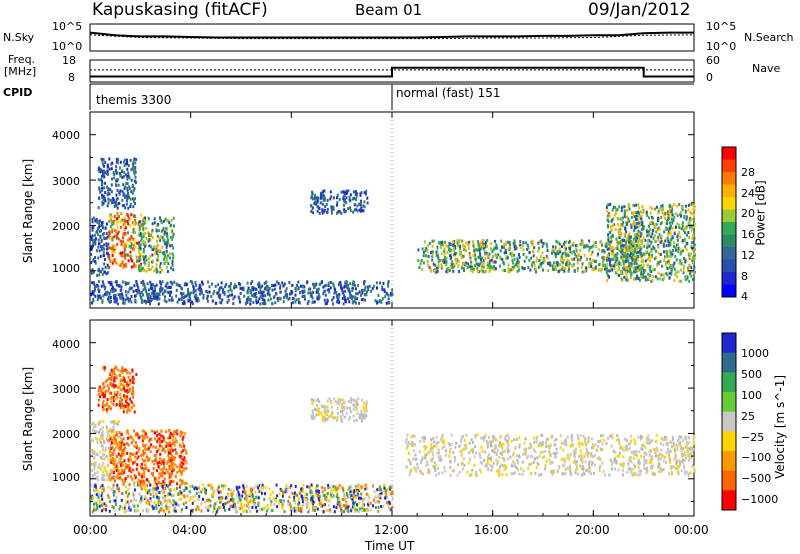 The width and height of the screenshot is (800, 554). Describe the element at coordinates (392, 35) in the screenshot. I see `noise-lines` at that location.